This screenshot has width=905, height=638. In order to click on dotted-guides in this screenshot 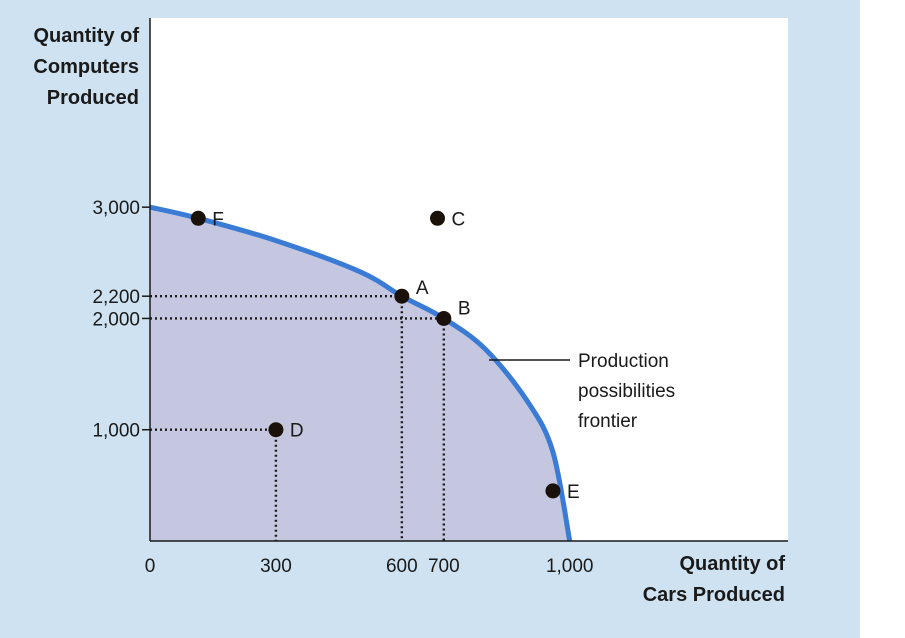, I will do `click(298, 417)`.